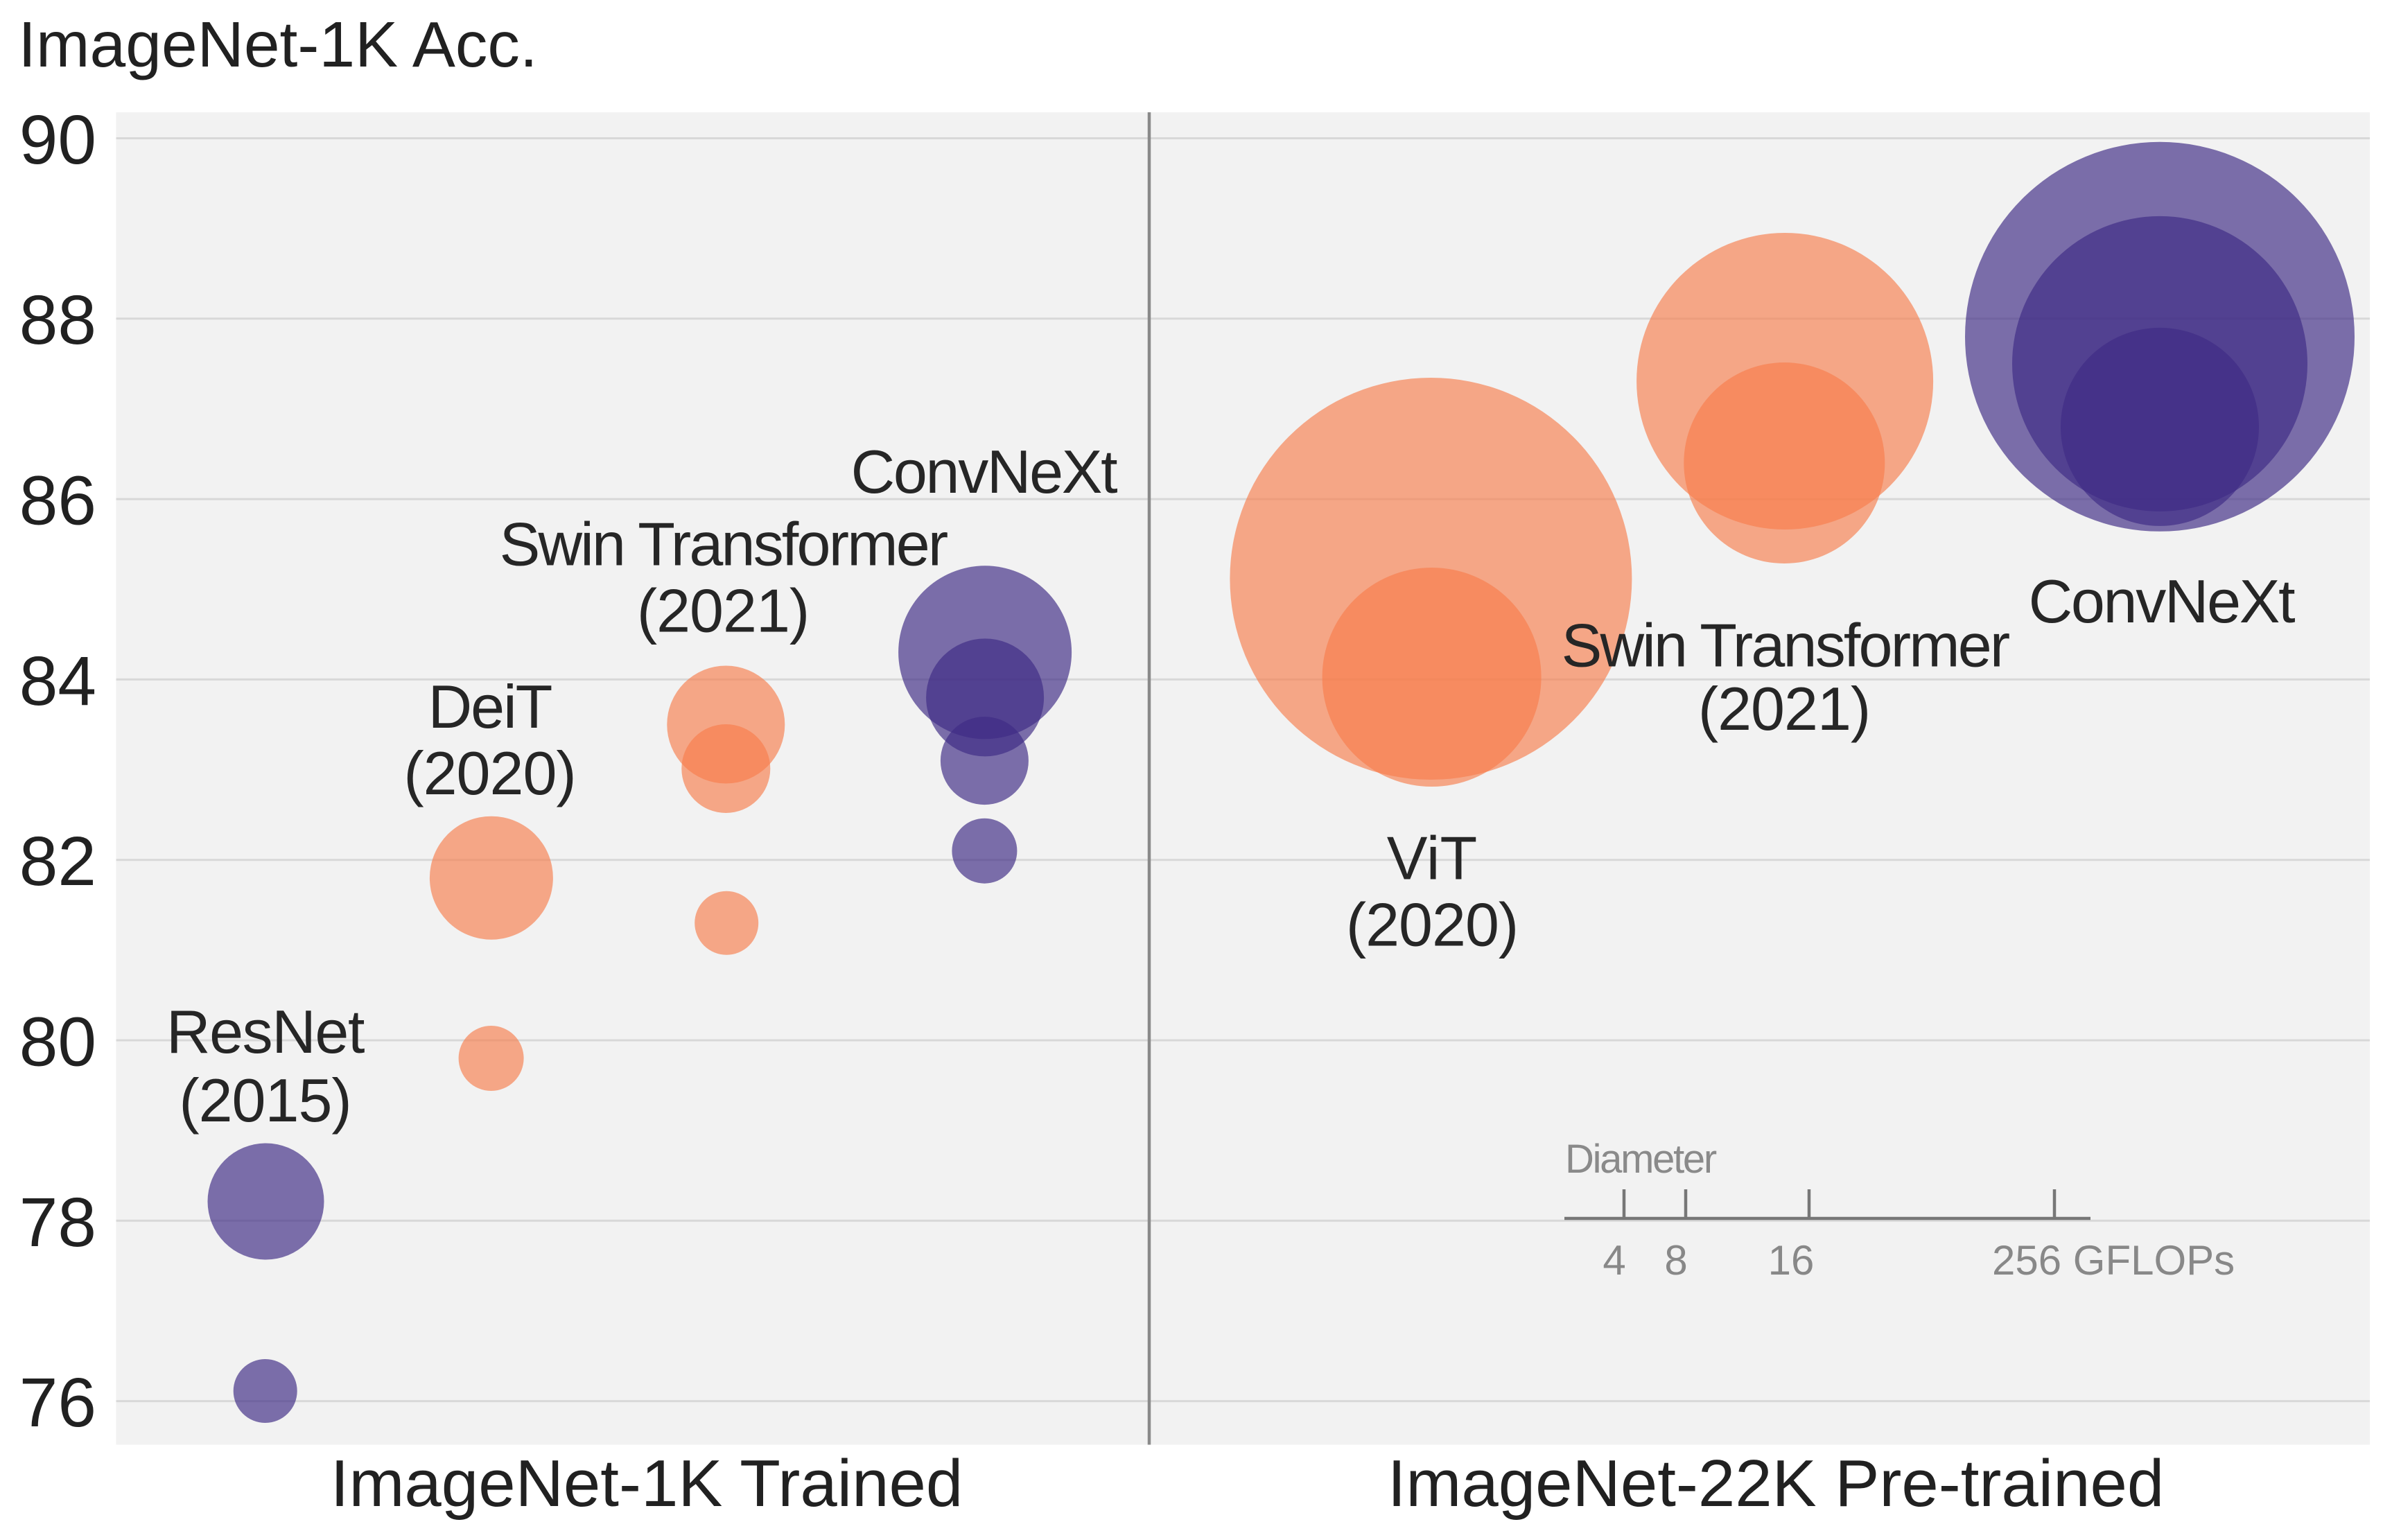  Describe the element at coordinates (2113, 1260) in the screenshot. I see `svg-text: 256 GFLOPs` at that location.